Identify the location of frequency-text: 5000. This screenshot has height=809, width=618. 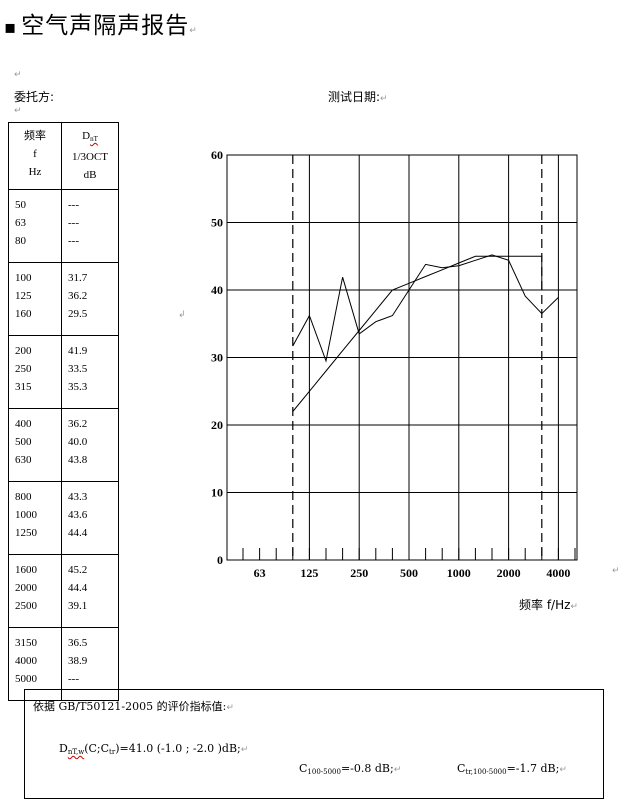
(26, 679).